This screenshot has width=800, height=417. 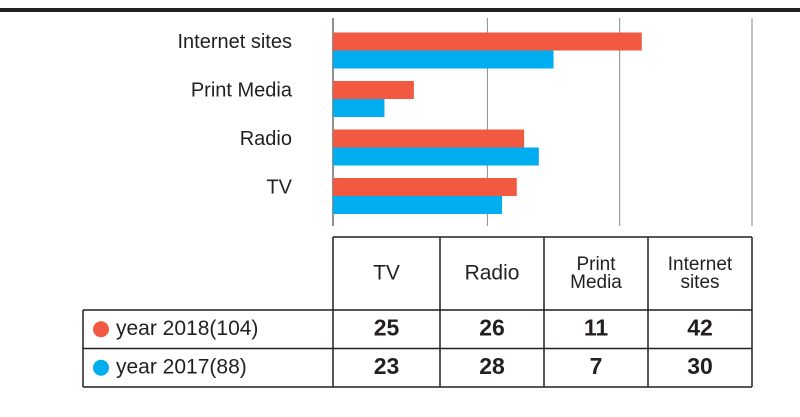 What do you see at coordinates (700, 366) in the screenshot?
I see `table-value: 30` at bounding box center [700, 366].